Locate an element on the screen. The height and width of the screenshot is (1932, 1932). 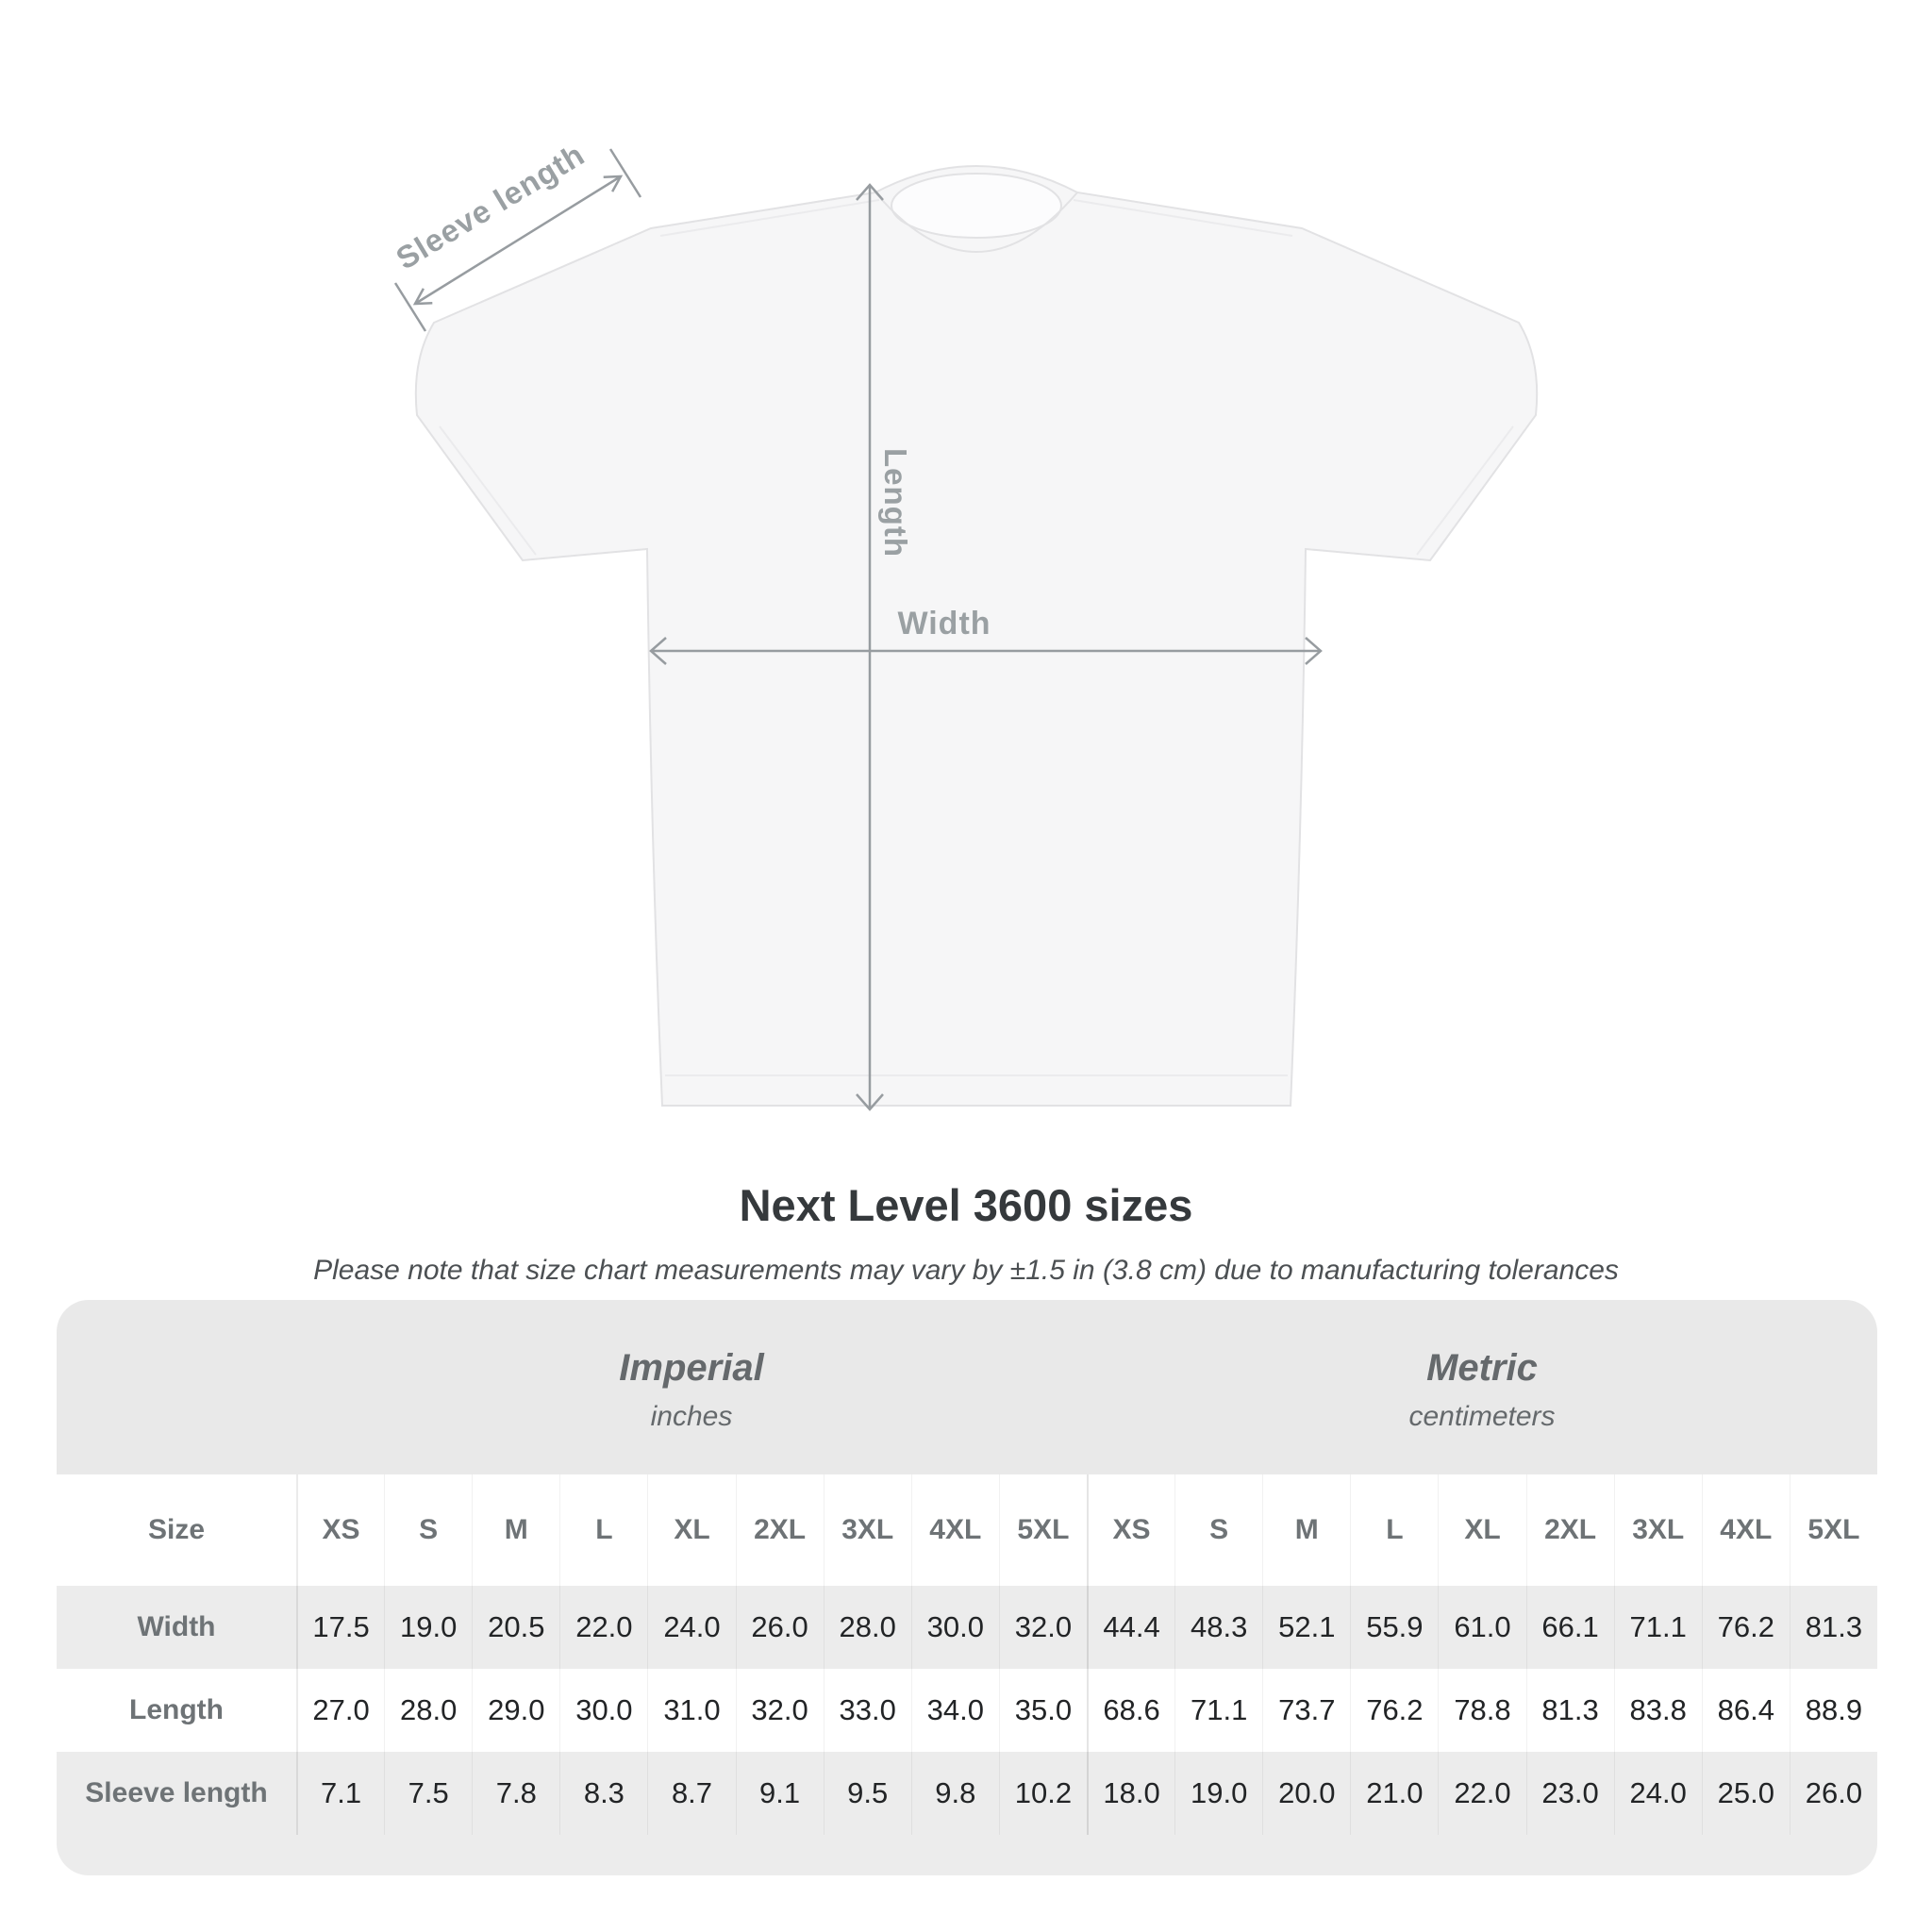
row-label: Width is located at coordinates (176, 1626).